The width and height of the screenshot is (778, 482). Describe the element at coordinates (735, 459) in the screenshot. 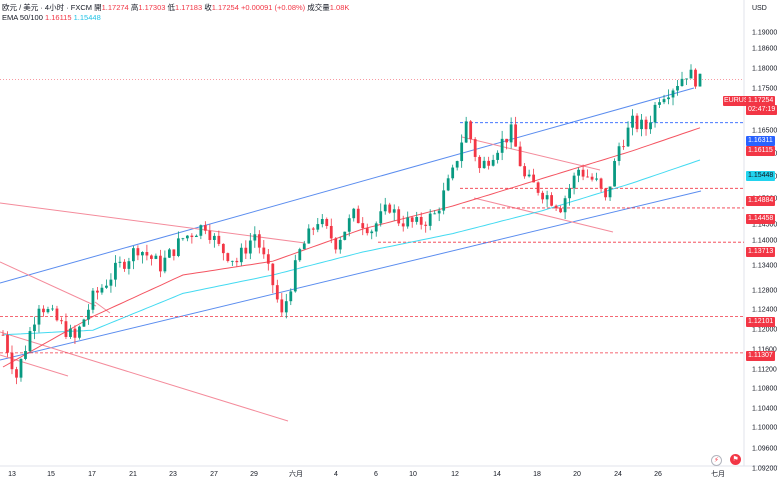

I see `event-flag-icon: ⚑` at that location.